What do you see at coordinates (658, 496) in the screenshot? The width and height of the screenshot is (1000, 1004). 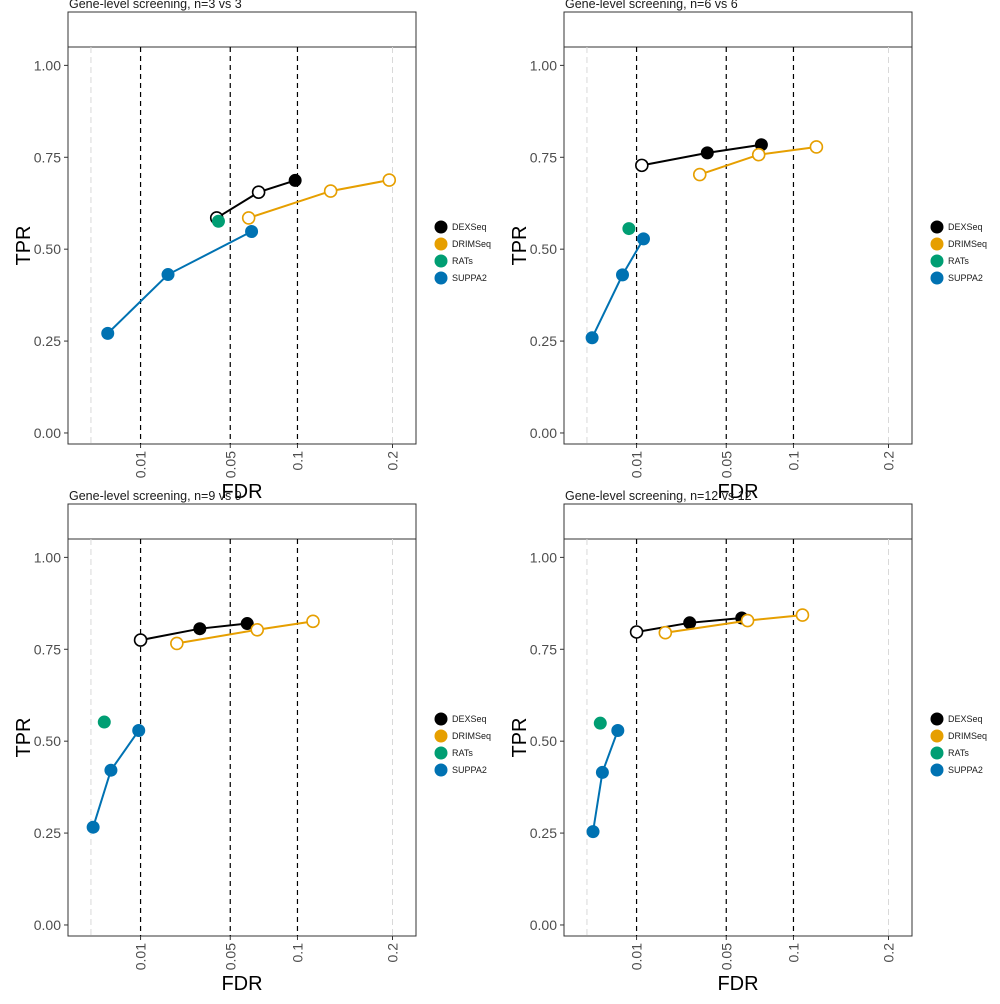 I see `panel-title: Gene-level screening, n=12 vs 12` at bounding box center [658, 496].